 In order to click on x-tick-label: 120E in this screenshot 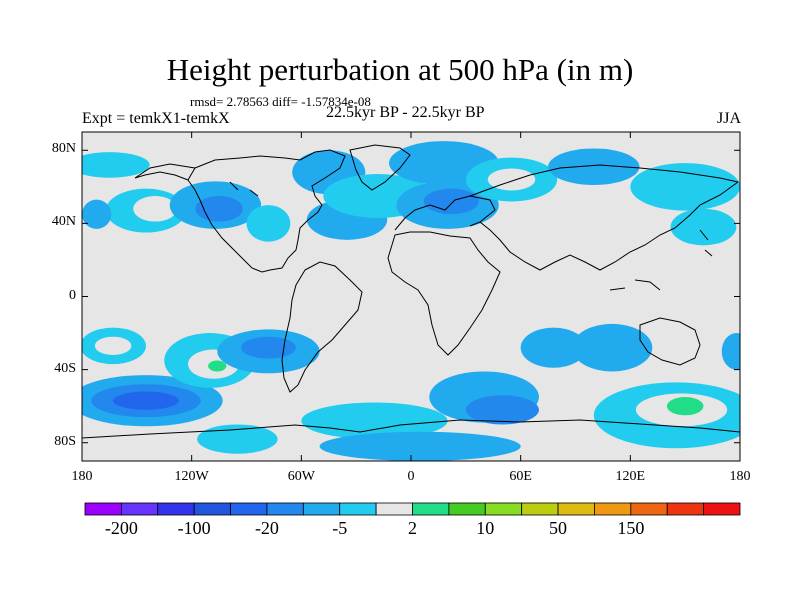, I will do `click(630, 476)`.